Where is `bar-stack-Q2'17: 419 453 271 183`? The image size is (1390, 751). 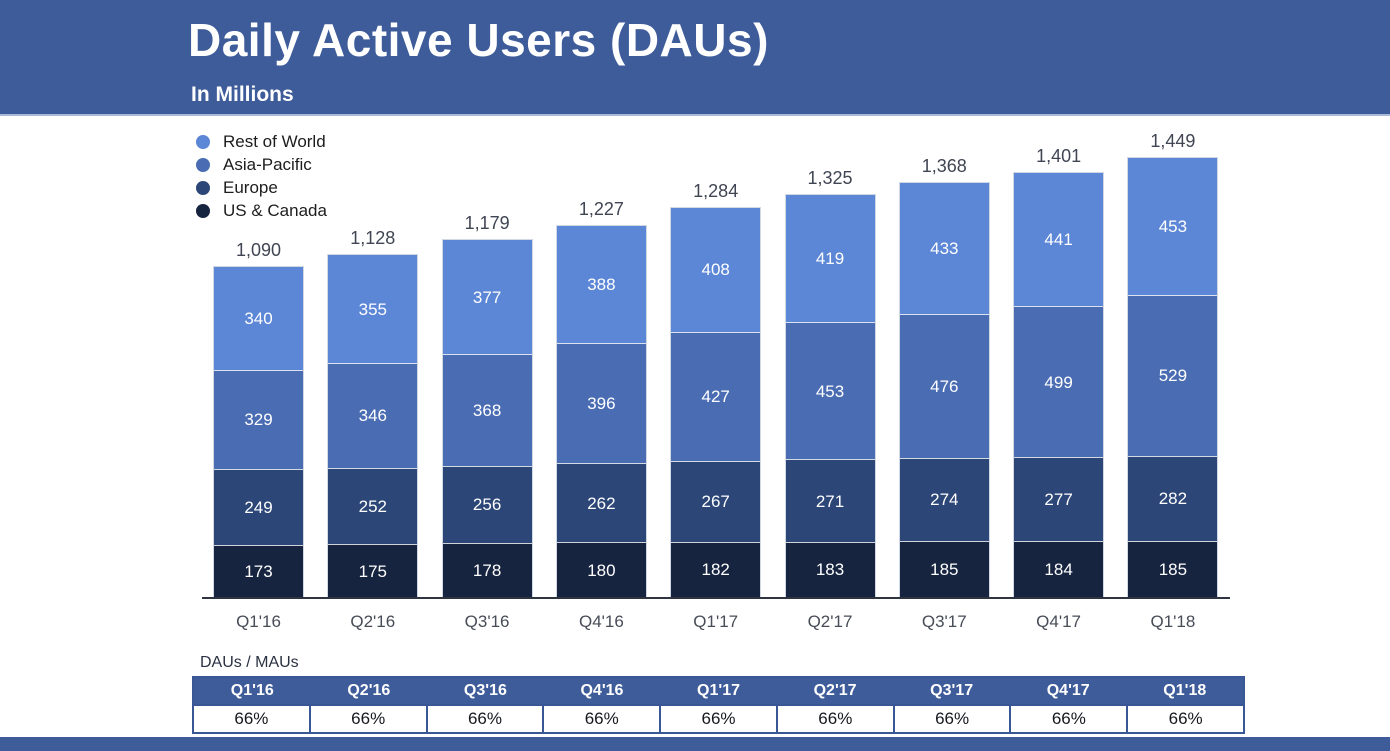 bar-stack-Q2'17: 419 453 271 183 is located at coordinates (830, 395).